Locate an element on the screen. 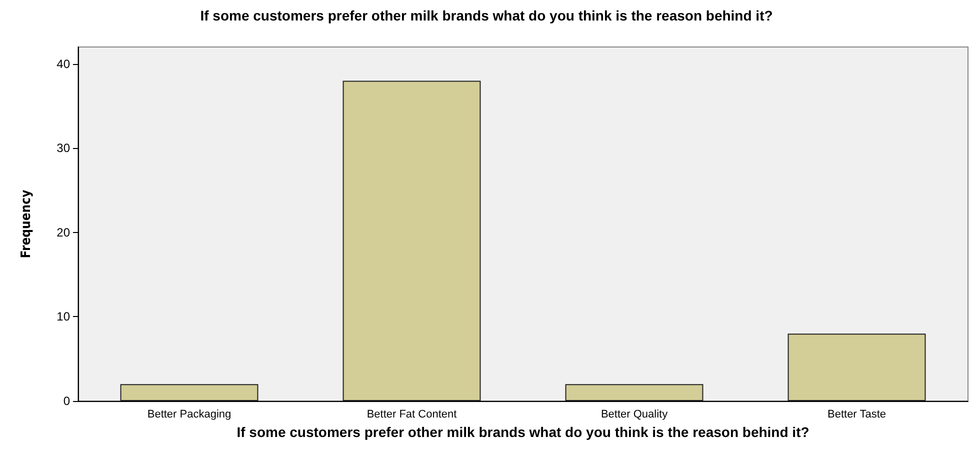 The width and height of the screenshot is (973, 457). x-tick-label: Better Packaging is located at coordinates (189, 414).